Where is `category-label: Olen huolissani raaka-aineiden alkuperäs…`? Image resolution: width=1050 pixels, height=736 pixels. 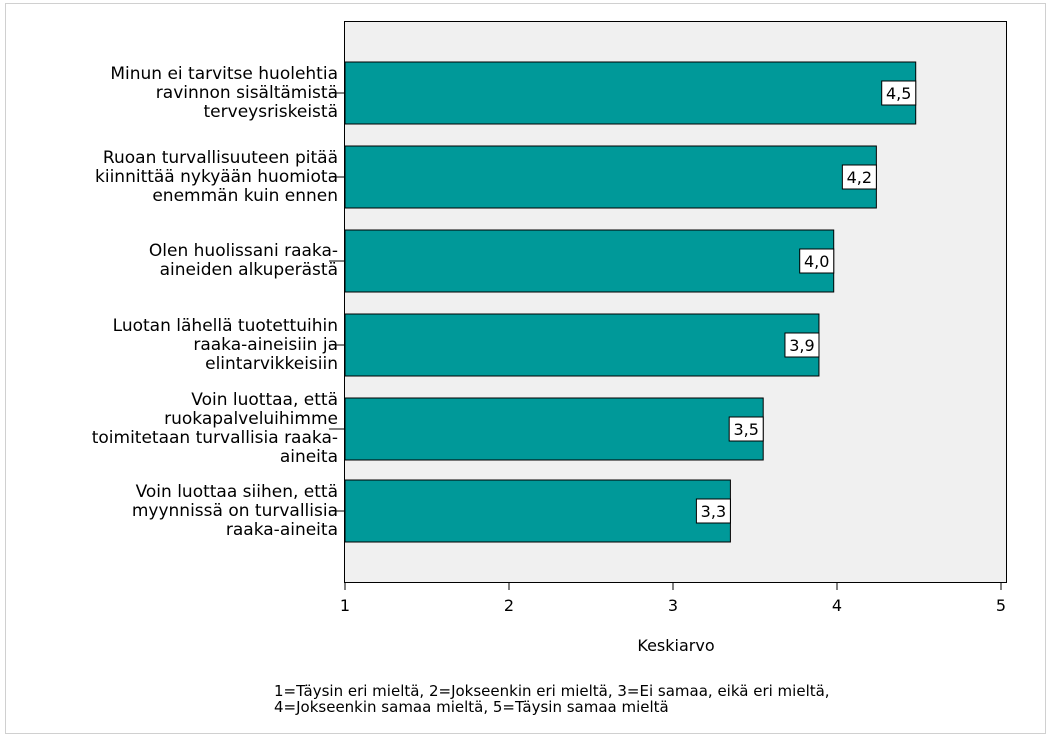
category-label: Olen huolissani raaka-aineiden alkuperäs… is located at coordinates (178, 261).